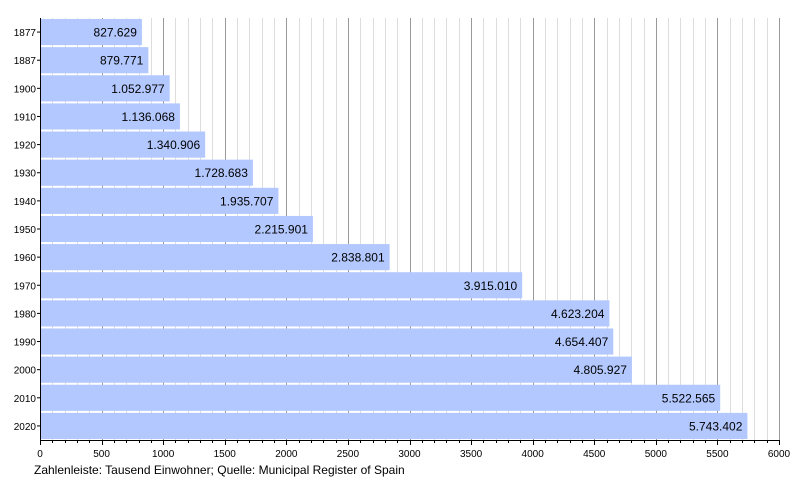  I want to click on bar-2000, so click(336, 369).